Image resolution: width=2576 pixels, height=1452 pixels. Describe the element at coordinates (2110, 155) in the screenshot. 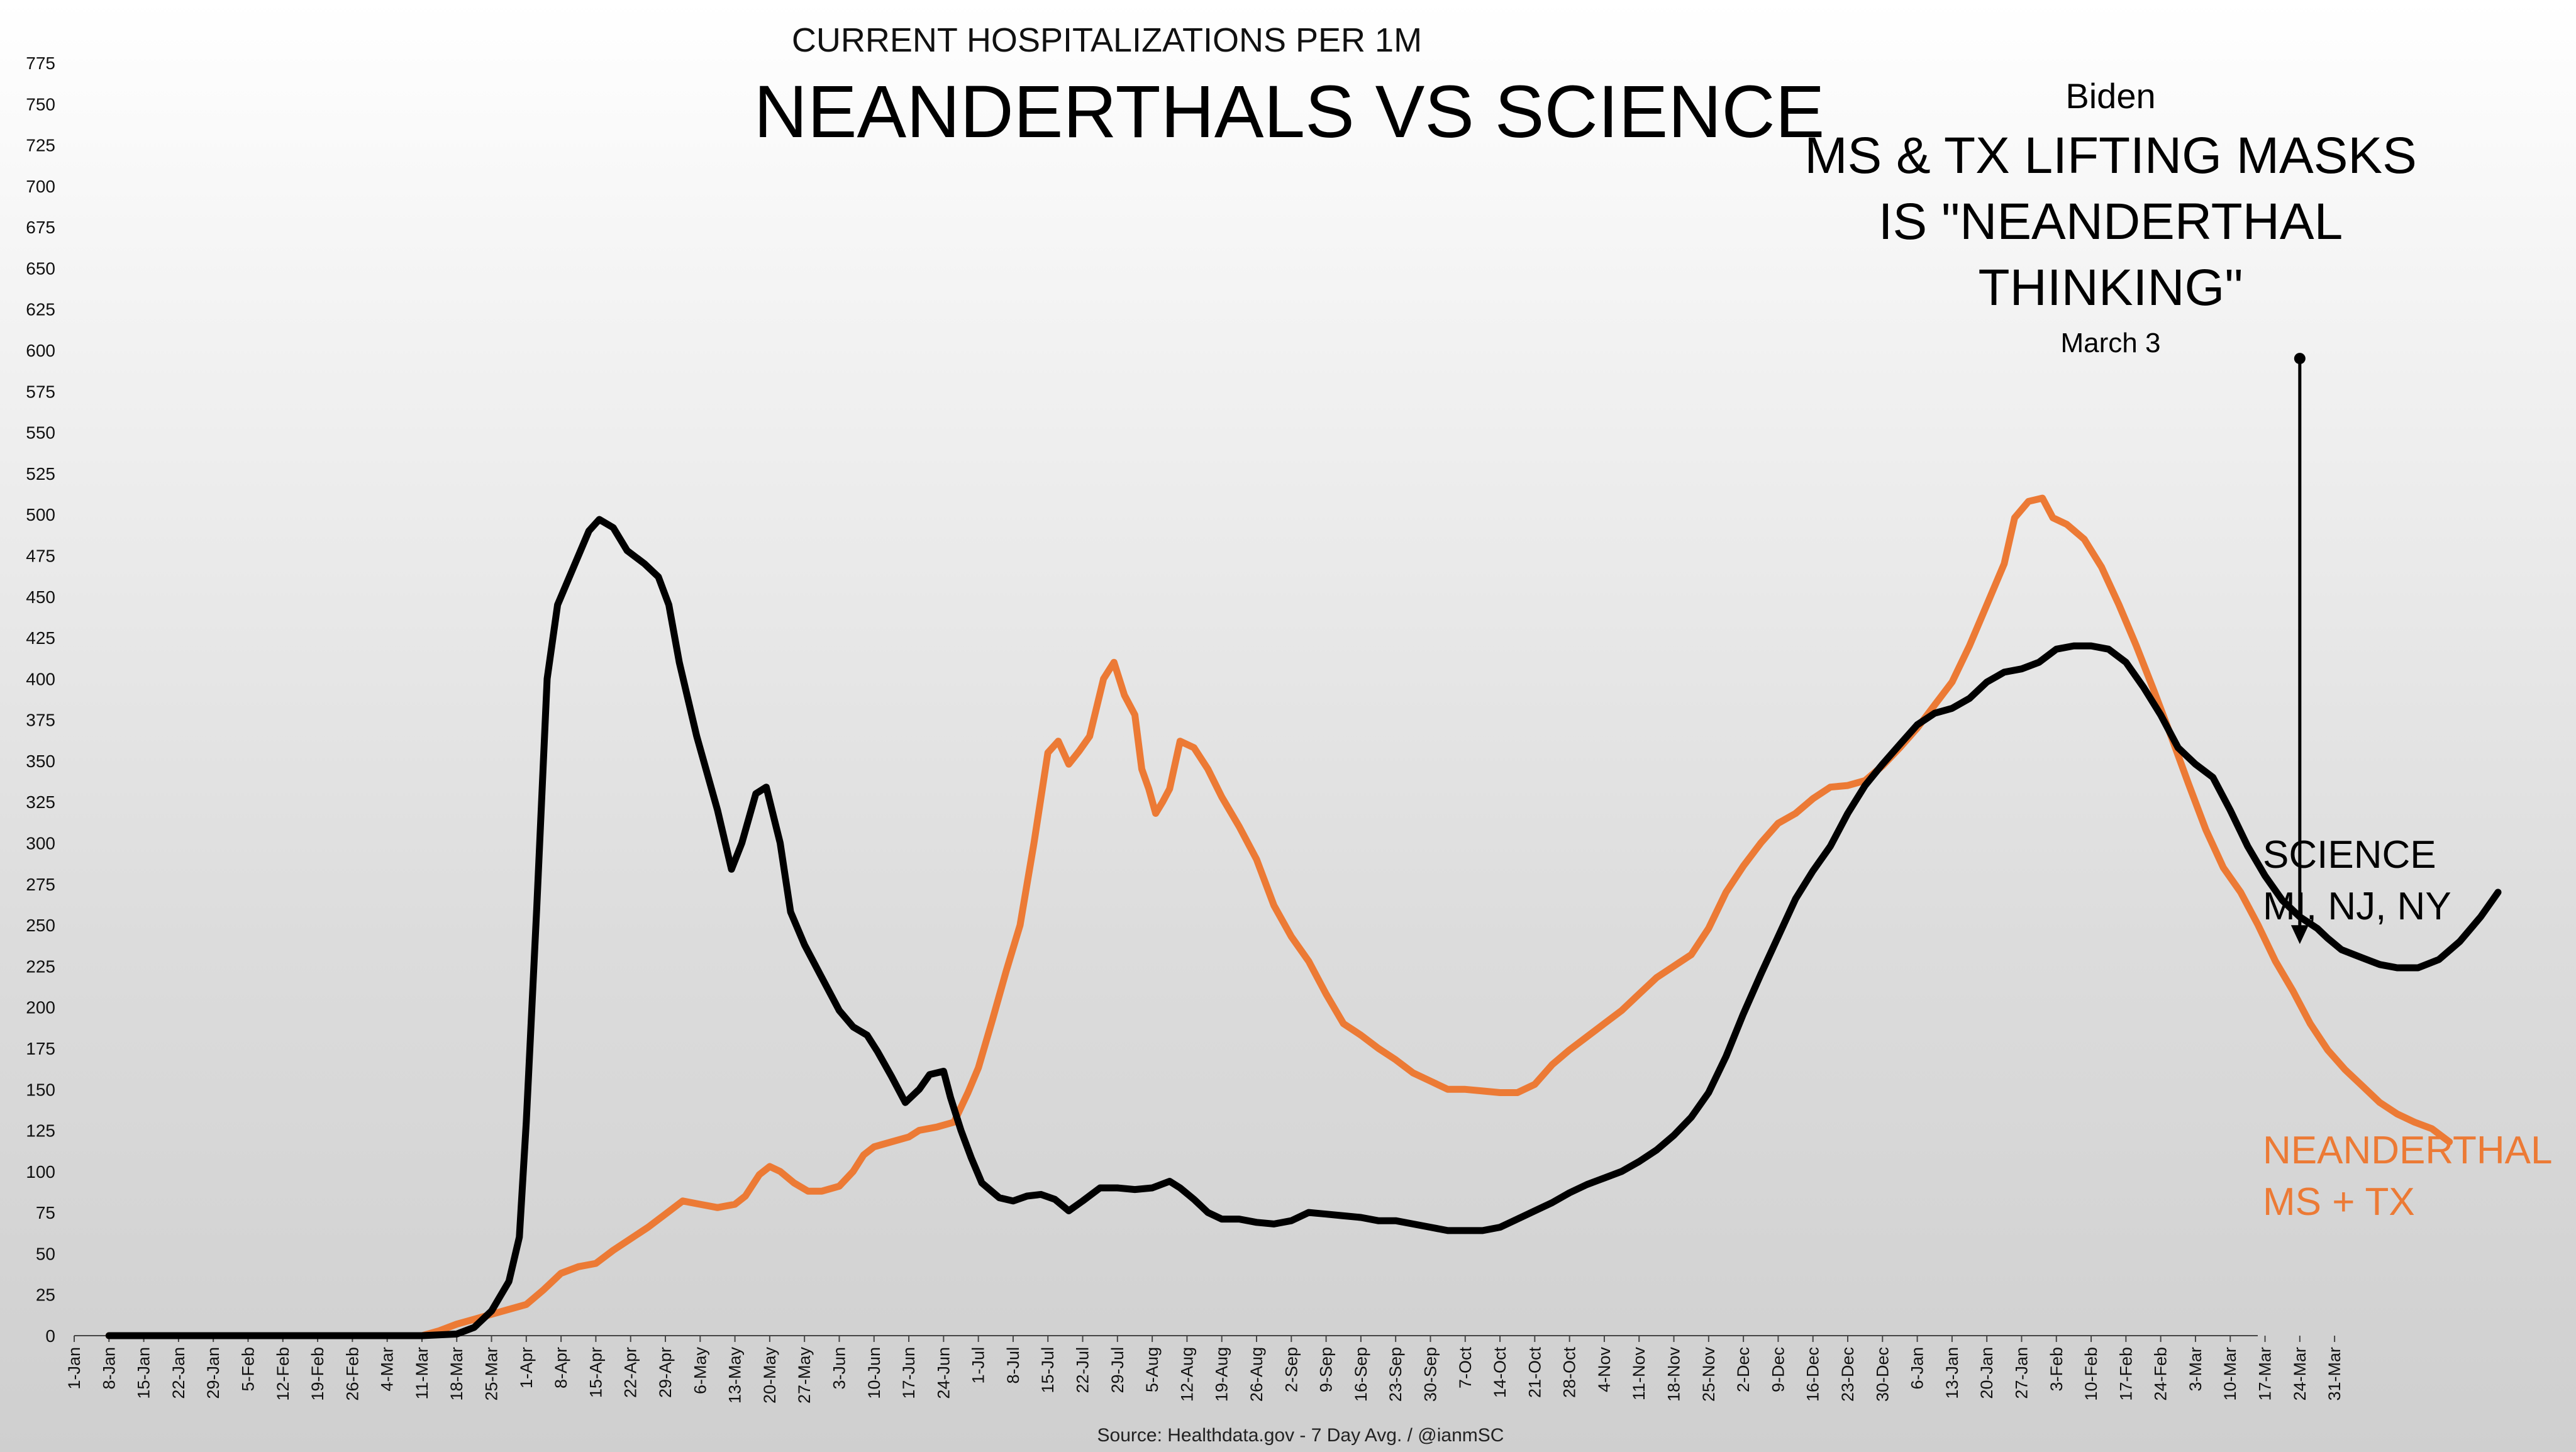

I see `annotation-line-1: MS & TX LIFTING MASKS` at that location.